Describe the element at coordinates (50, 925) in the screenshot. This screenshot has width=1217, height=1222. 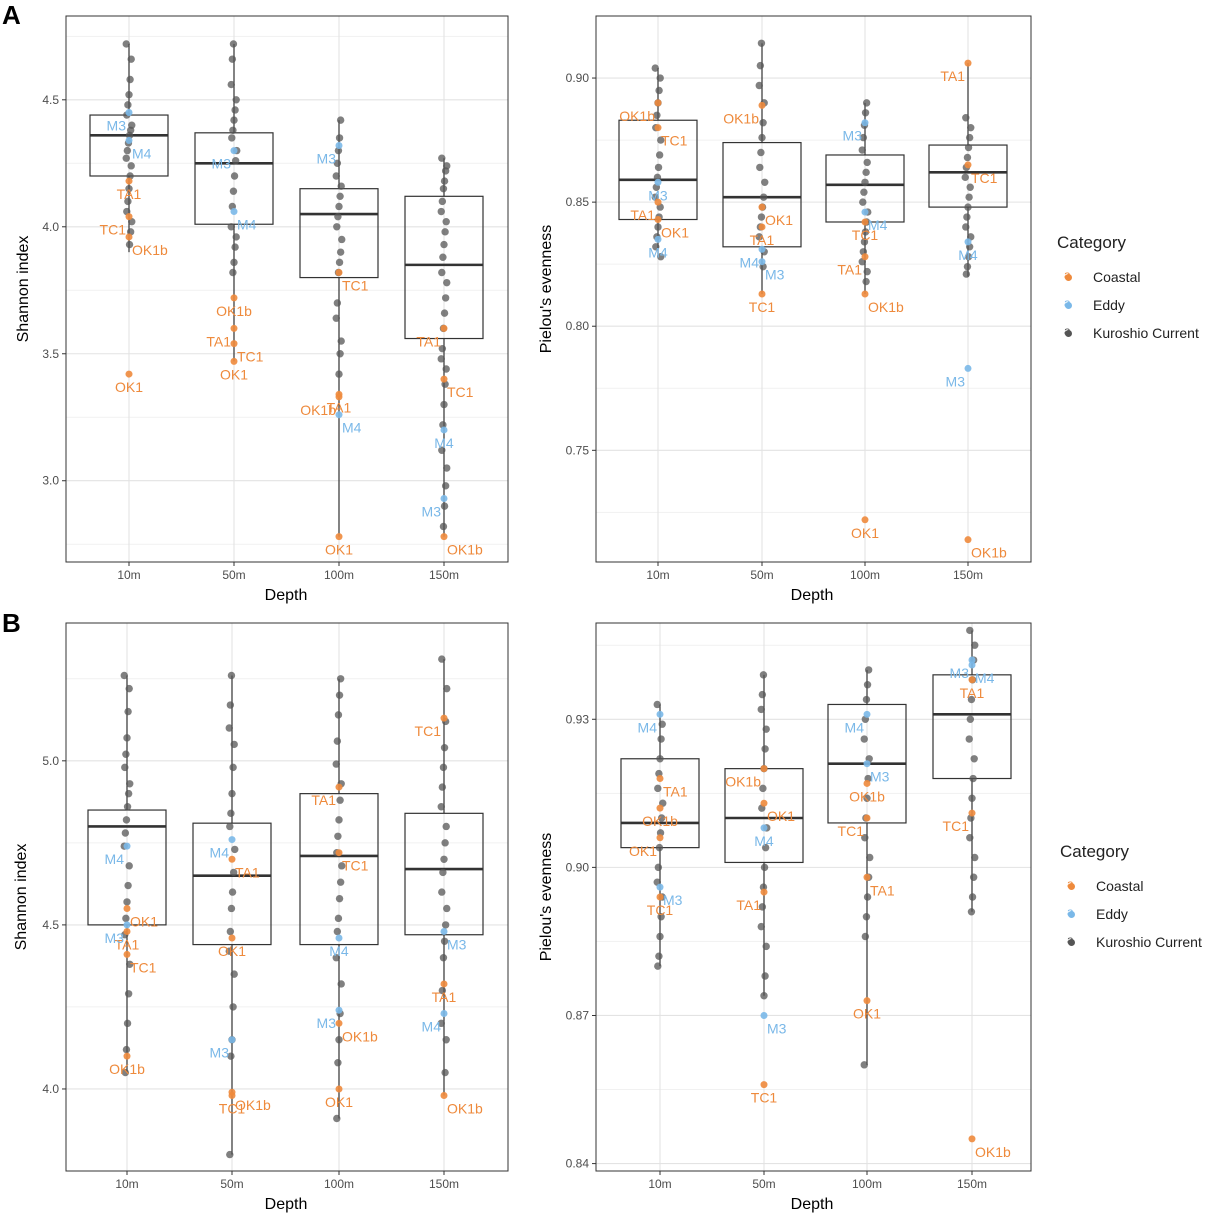
I see `y-tick-label: 4.5` at that location.